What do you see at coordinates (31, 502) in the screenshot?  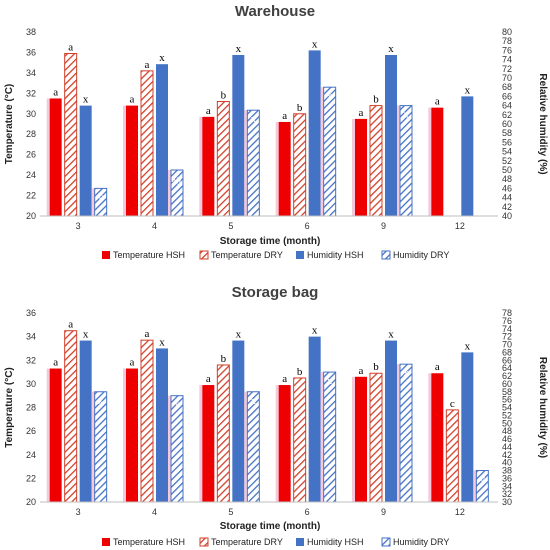 I see `left-axis-tick: 20` at bounding box center [31, 502].